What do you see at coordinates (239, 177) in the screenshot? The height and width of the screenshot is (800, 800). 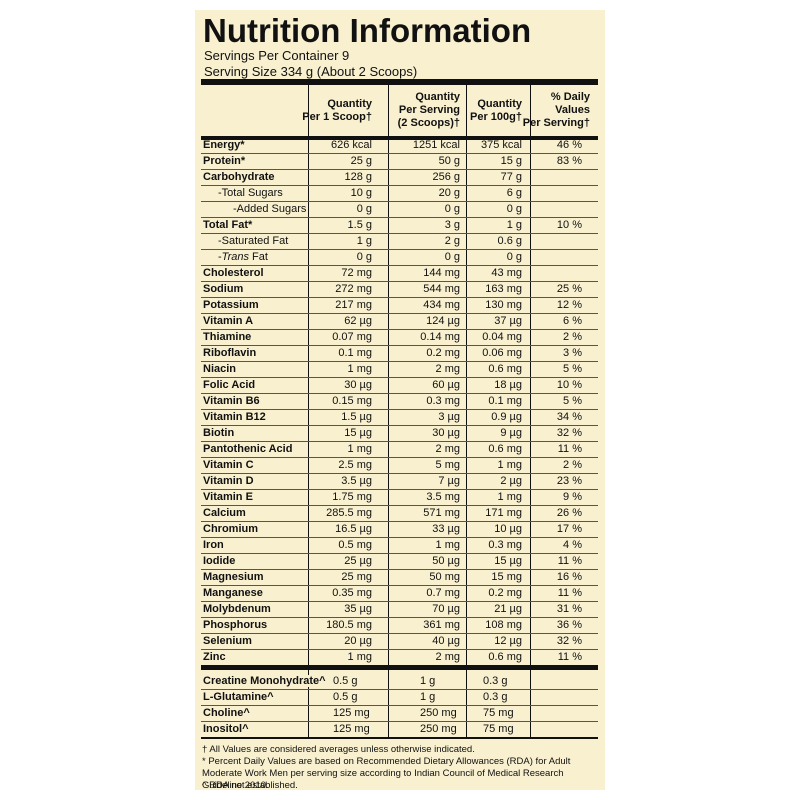 I see `nutrient-name: Carbohydrate` at bounding box center [239, 177].